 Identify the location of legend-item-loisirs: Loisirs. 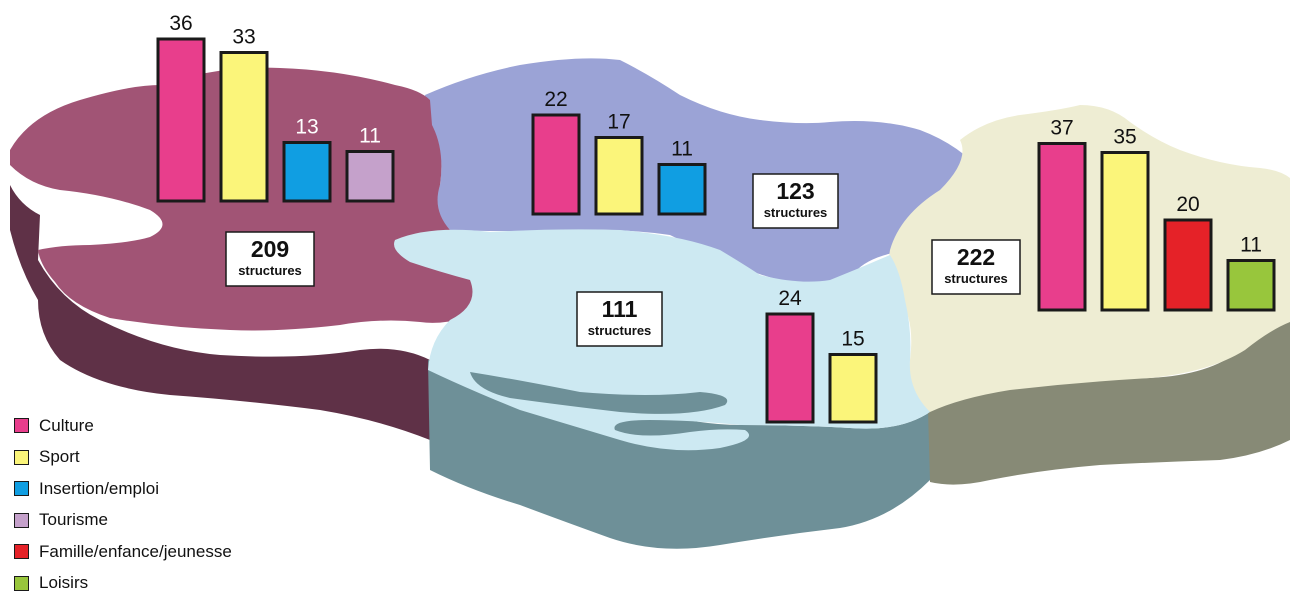
(123, 584).